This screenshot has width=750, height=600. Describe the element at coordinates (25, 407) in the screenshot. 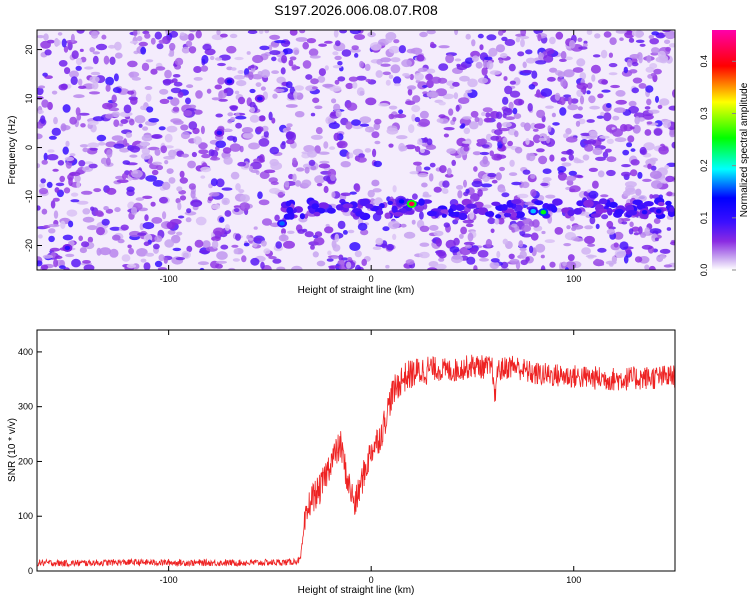

I see `y-tick-label: 300` at that location.